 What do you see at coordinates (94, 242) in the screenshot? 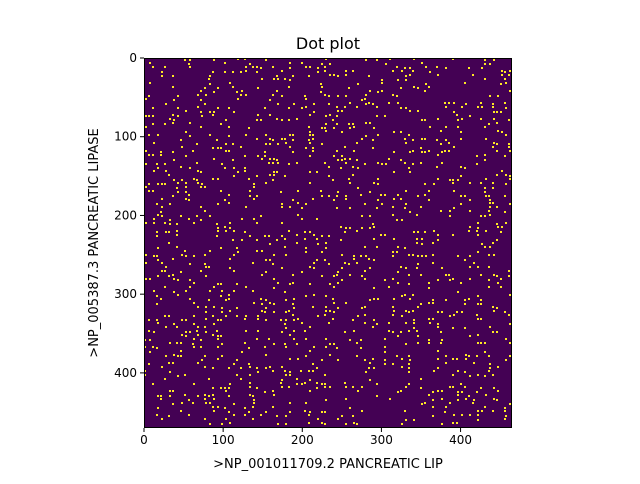
I see `y-axis-label: >NP_005387.3 PANCREATIC LIPASE` at bounding box center [94, 242].